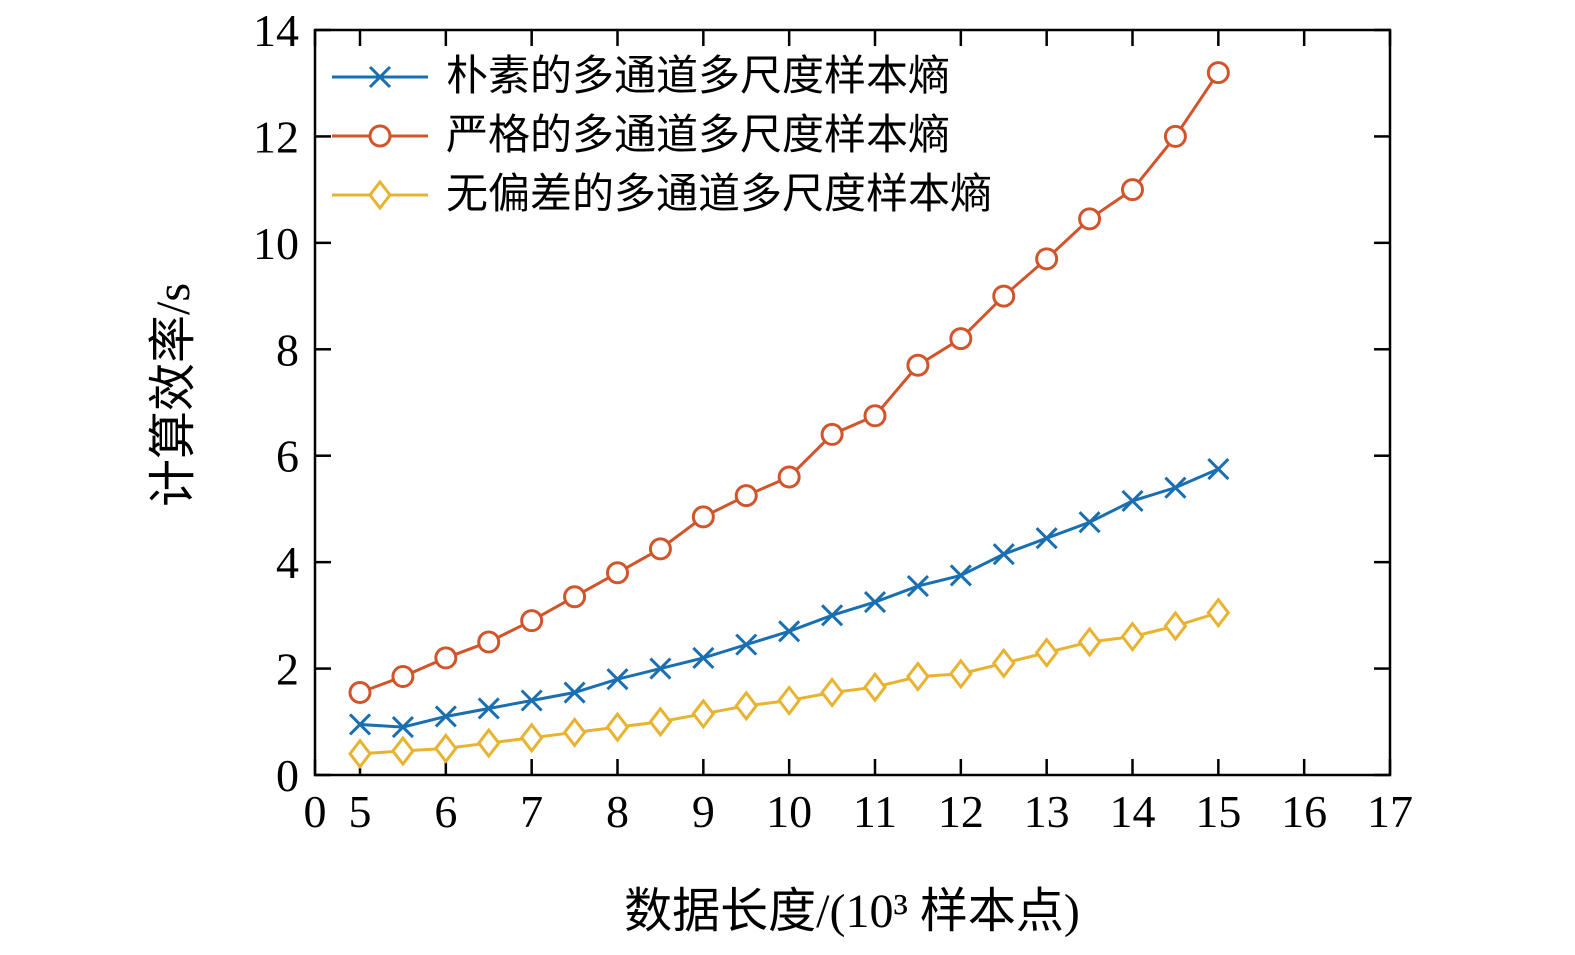  I want to click on svg-text: 16, so click(1304, 811).